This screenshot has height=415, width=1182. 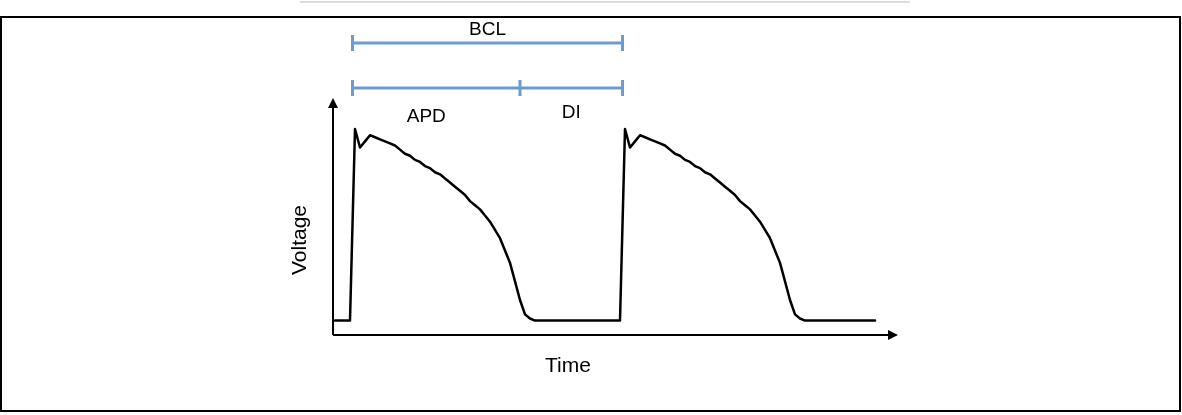 I want to click on text: APD, so click(x=426, y=116).